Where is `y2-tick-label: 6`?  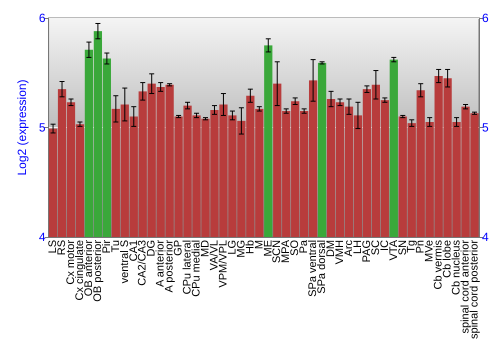
y2-tick-label: 6 is located at coordinates (485, 18).